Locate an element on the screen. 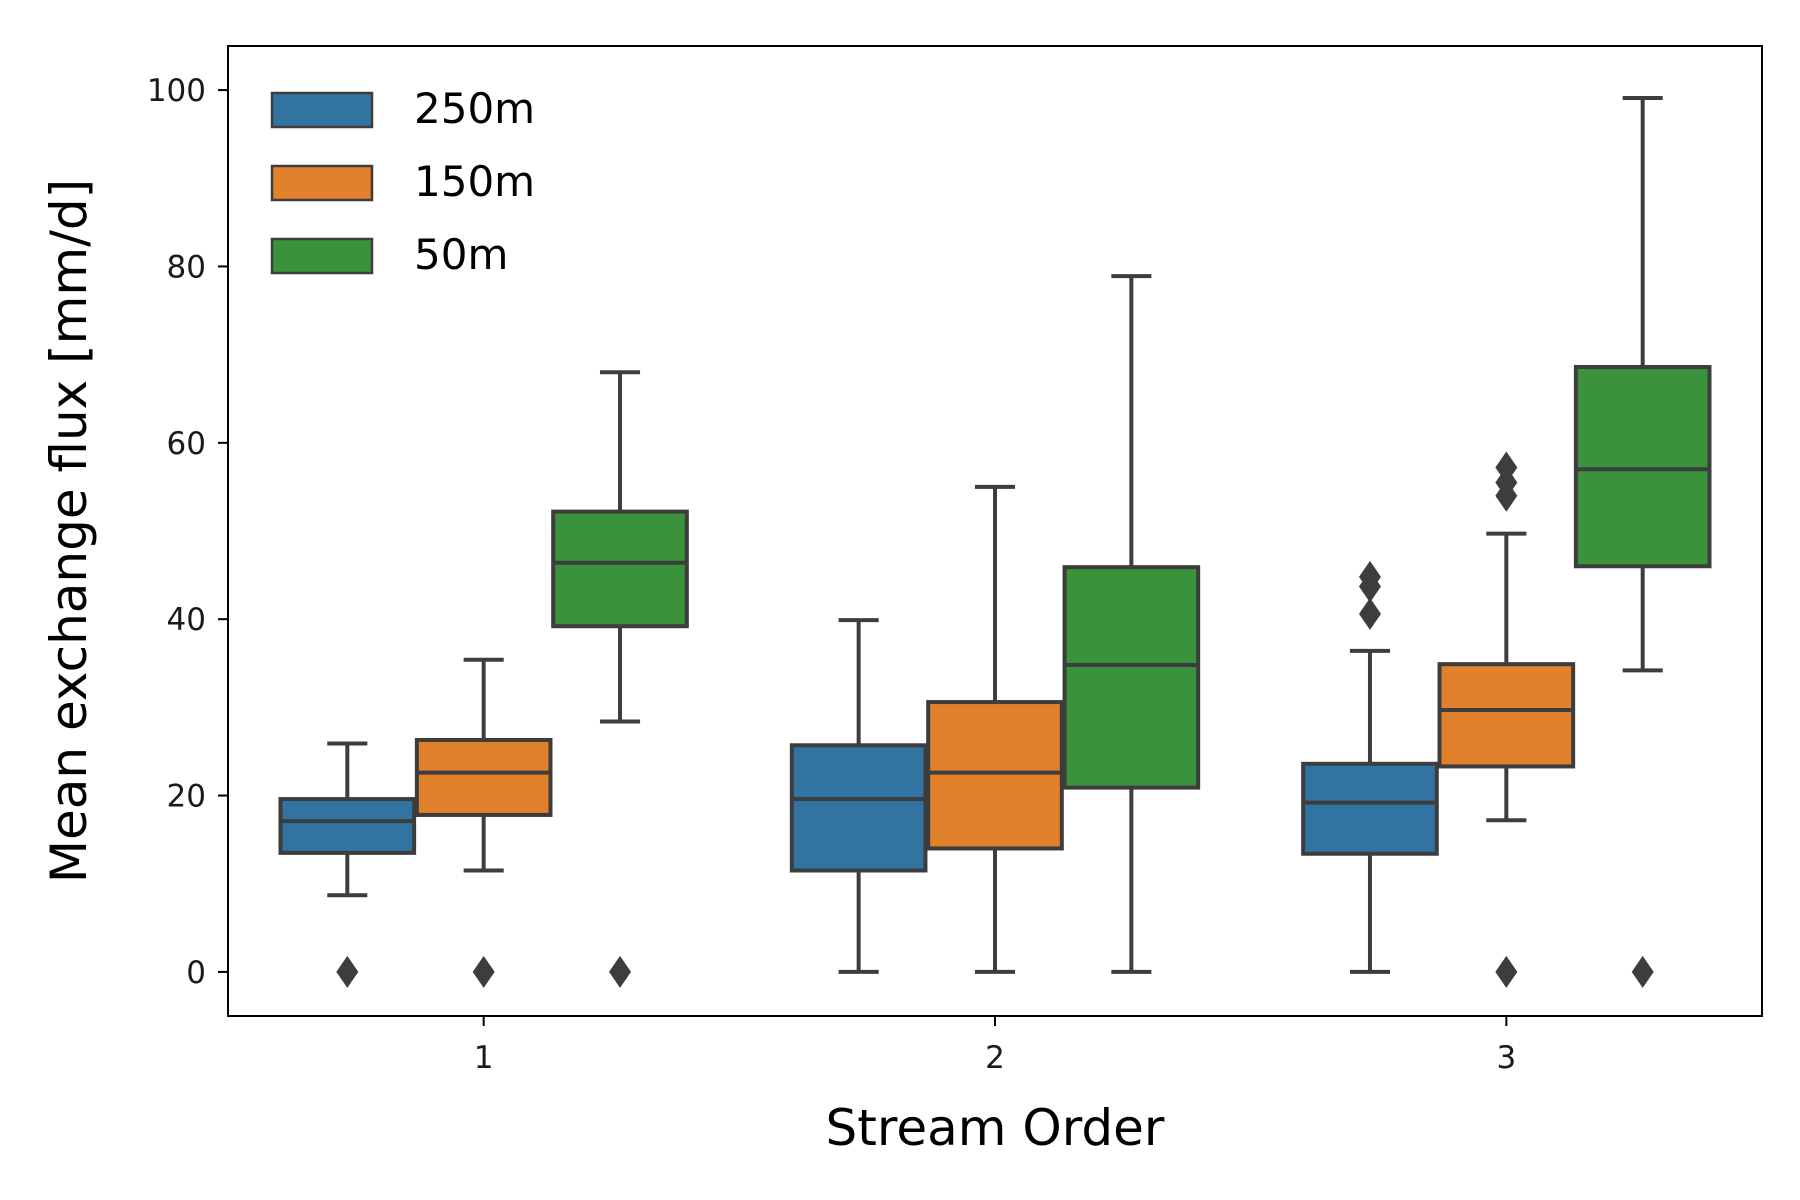 Image resolution: width=1800 pixels, height=1200 pixels. legend-label: 50m is located at coordinates (461, 254).